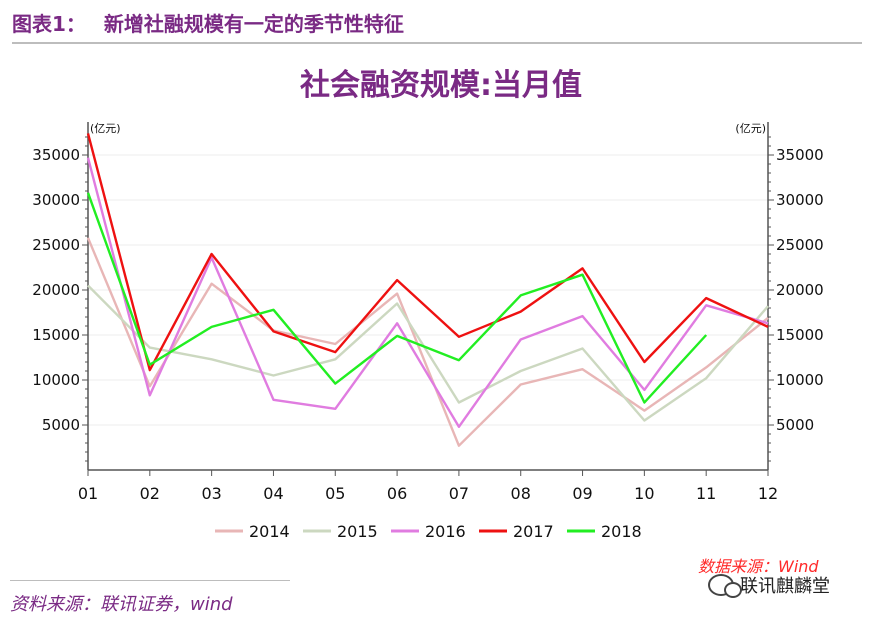 The height and width of the screenshot is (622, 882). I want to click on y-tick-label-right: 10000, so click(800, 380).